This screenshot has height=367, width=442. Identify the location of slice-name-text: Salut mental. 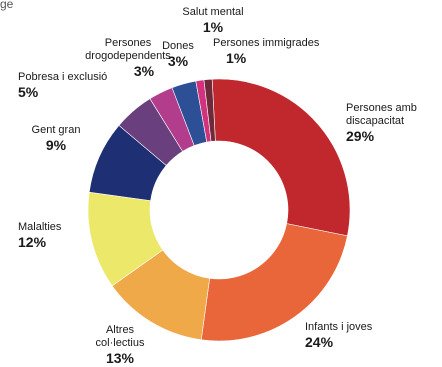
(212, 12).